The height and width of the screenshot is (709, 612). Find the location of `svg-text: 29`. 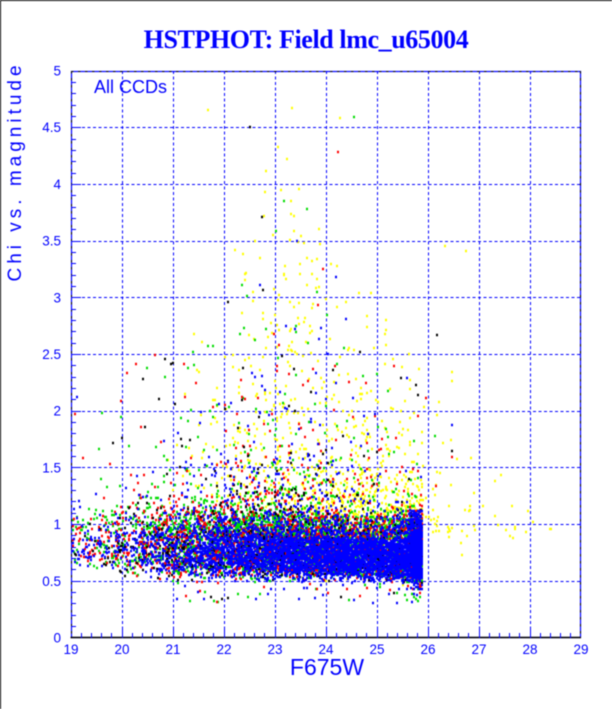

svg-text: 29 is located at coordinates (580, 649).